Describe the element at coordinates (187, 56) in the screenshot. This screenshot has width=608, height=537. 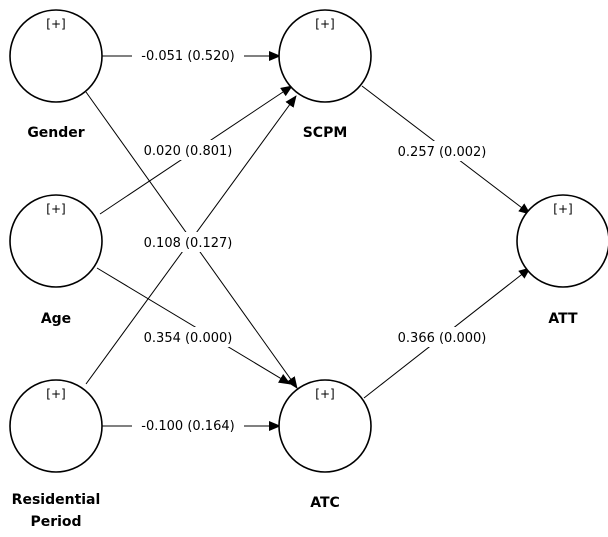
I see `path-label-gender-scpm: -0.051 (0.520)` at that location.